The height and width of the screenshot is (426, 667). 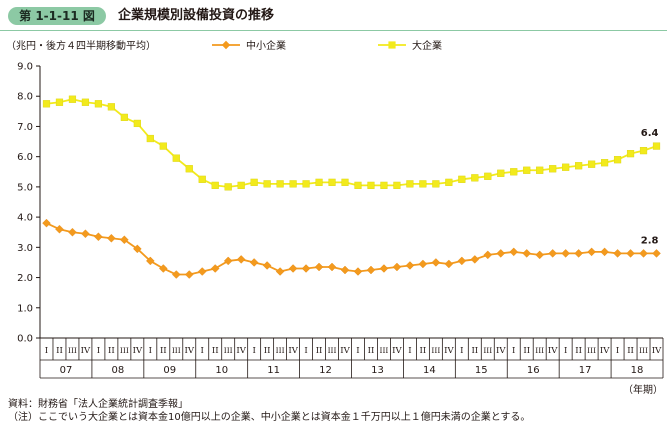 I want to click on legend-label: 中小企業, so click(x=266, y=45).